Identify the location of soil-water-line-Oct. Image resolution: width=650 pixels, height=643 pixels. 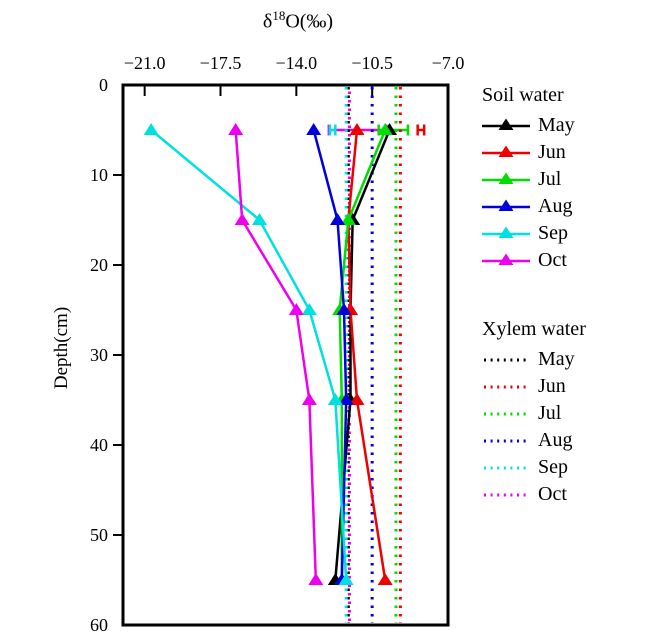
(276, 355).